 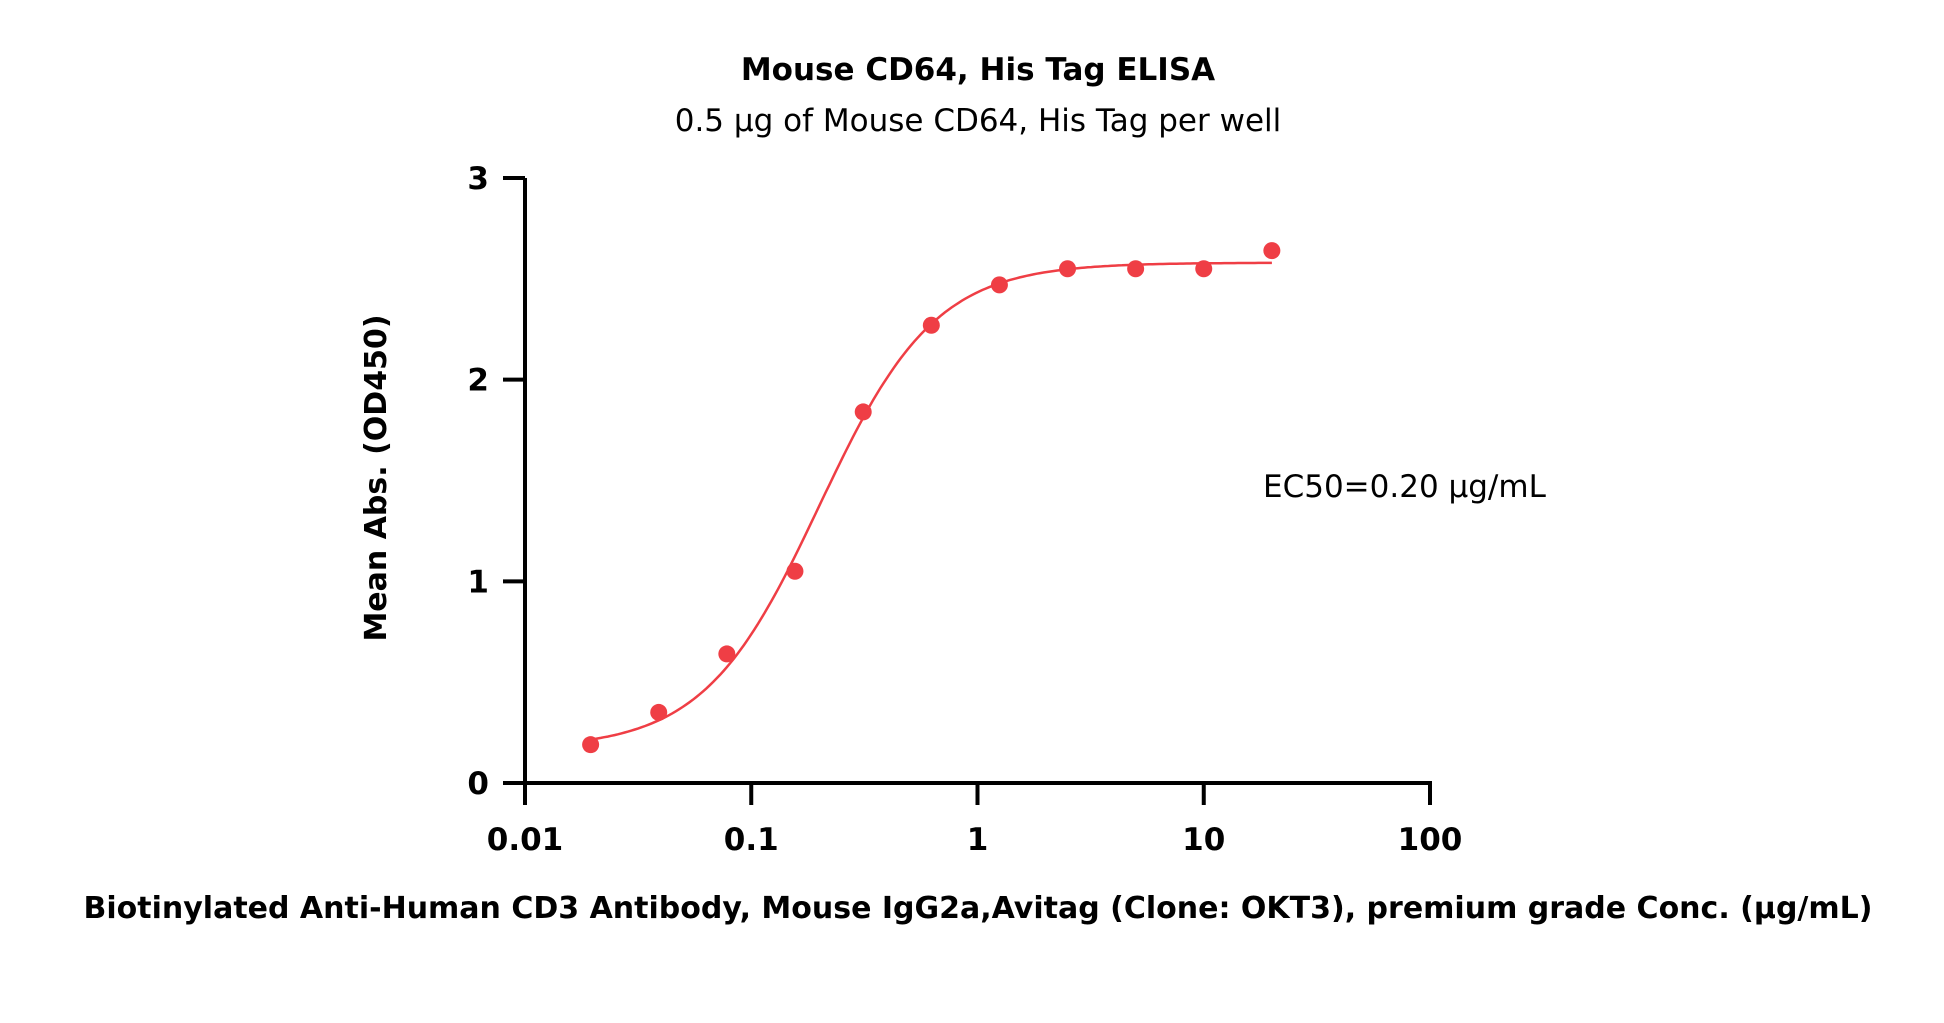 What do you see at coordinates (478, 784) in the screenshot?
I see `y-tick-label: 0` at bounding box center [478, 784].